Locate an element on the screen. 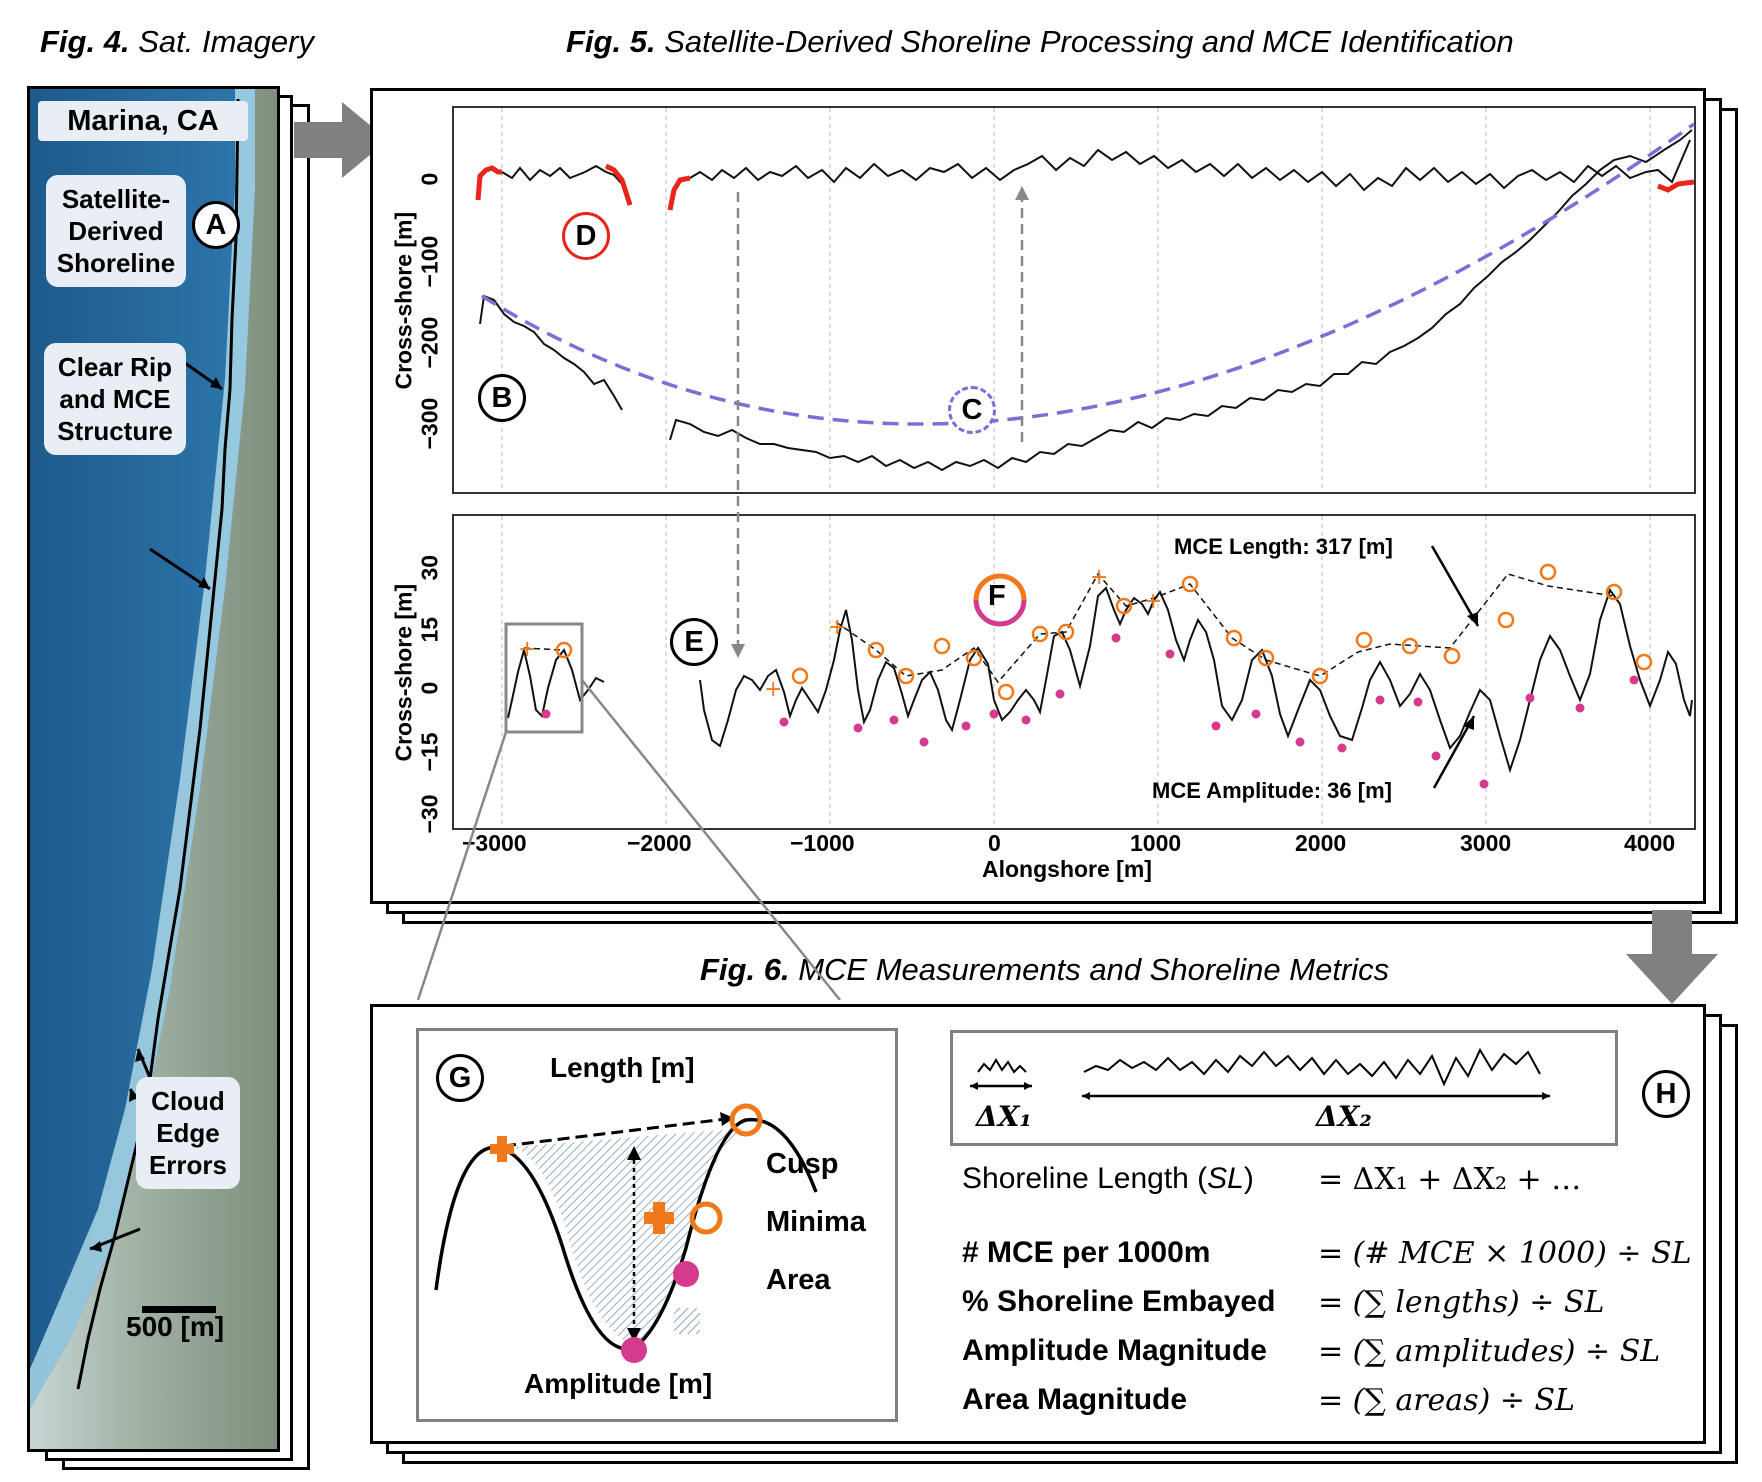 The height and width of the screenshot is (1482, 1762). minima-markers is located at coordinates (1090, 711).